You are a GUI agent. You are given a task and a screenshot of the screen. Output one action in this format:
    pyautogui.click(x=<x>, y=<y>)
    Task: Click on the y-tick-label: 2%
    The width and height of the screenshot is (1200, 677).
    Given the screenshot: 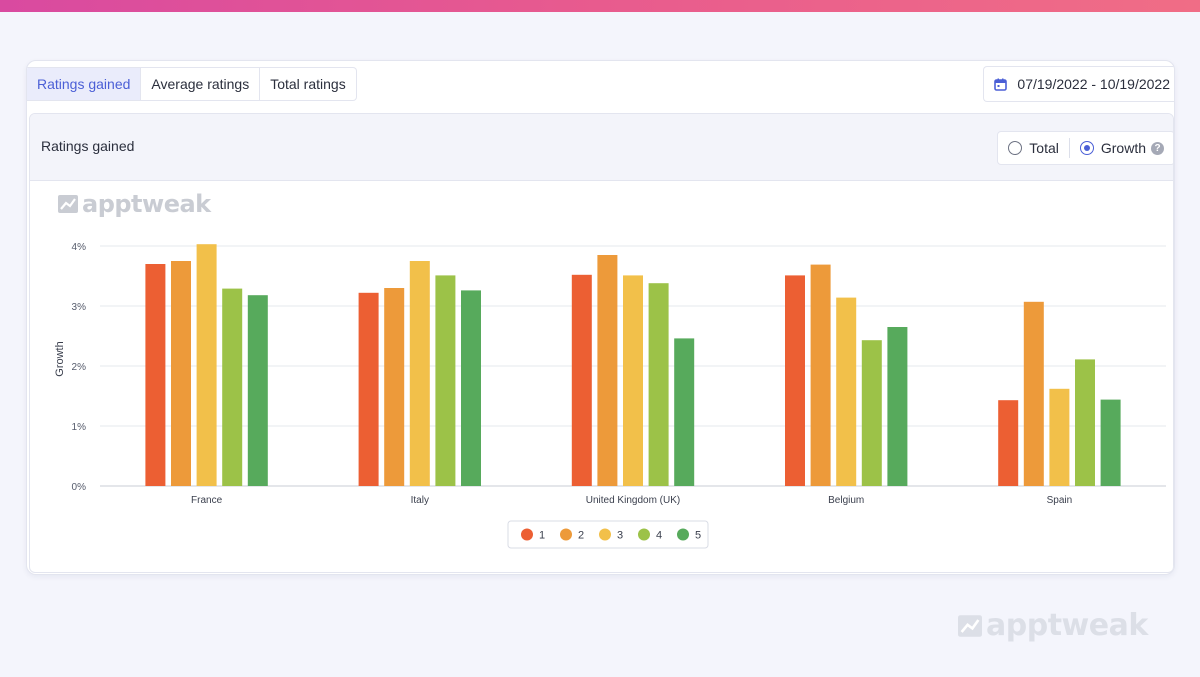 What is the action you would take?
    pyautogui.click(x=79, y=367)
    